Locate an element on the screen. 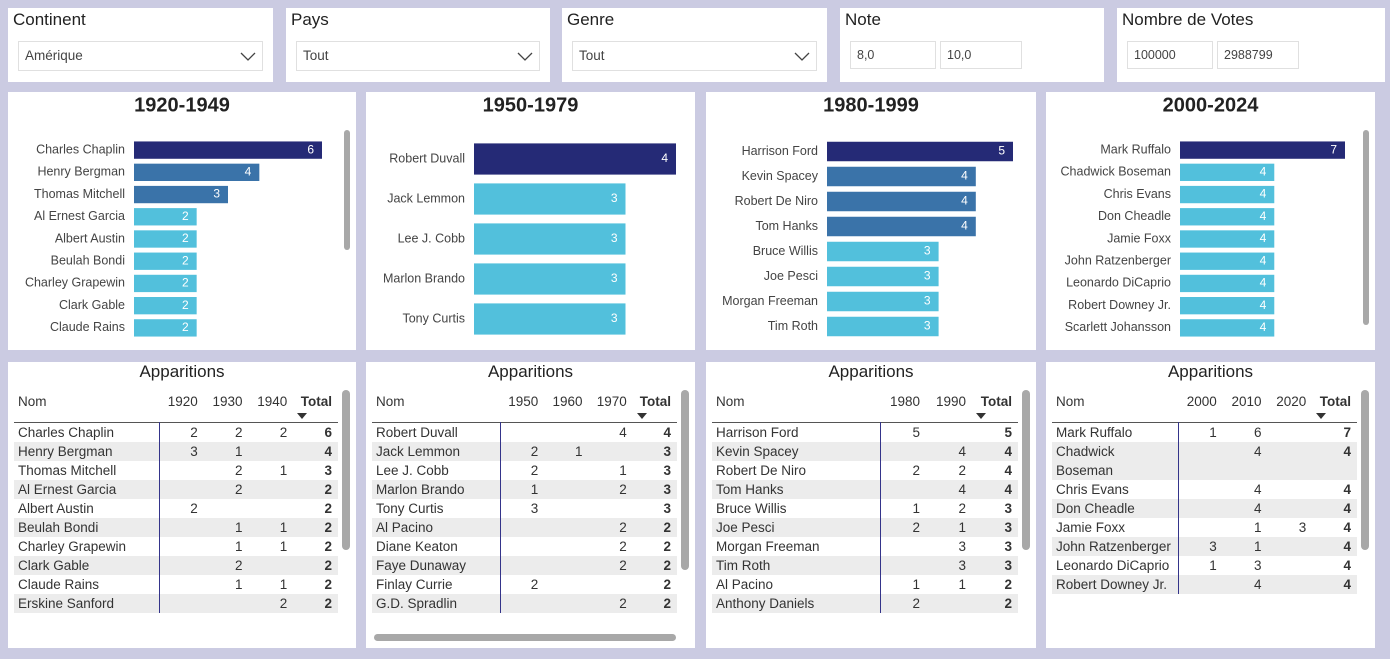 The image size is (1390, 659). header-text: 2000 is located at coordinates (1201, 401).